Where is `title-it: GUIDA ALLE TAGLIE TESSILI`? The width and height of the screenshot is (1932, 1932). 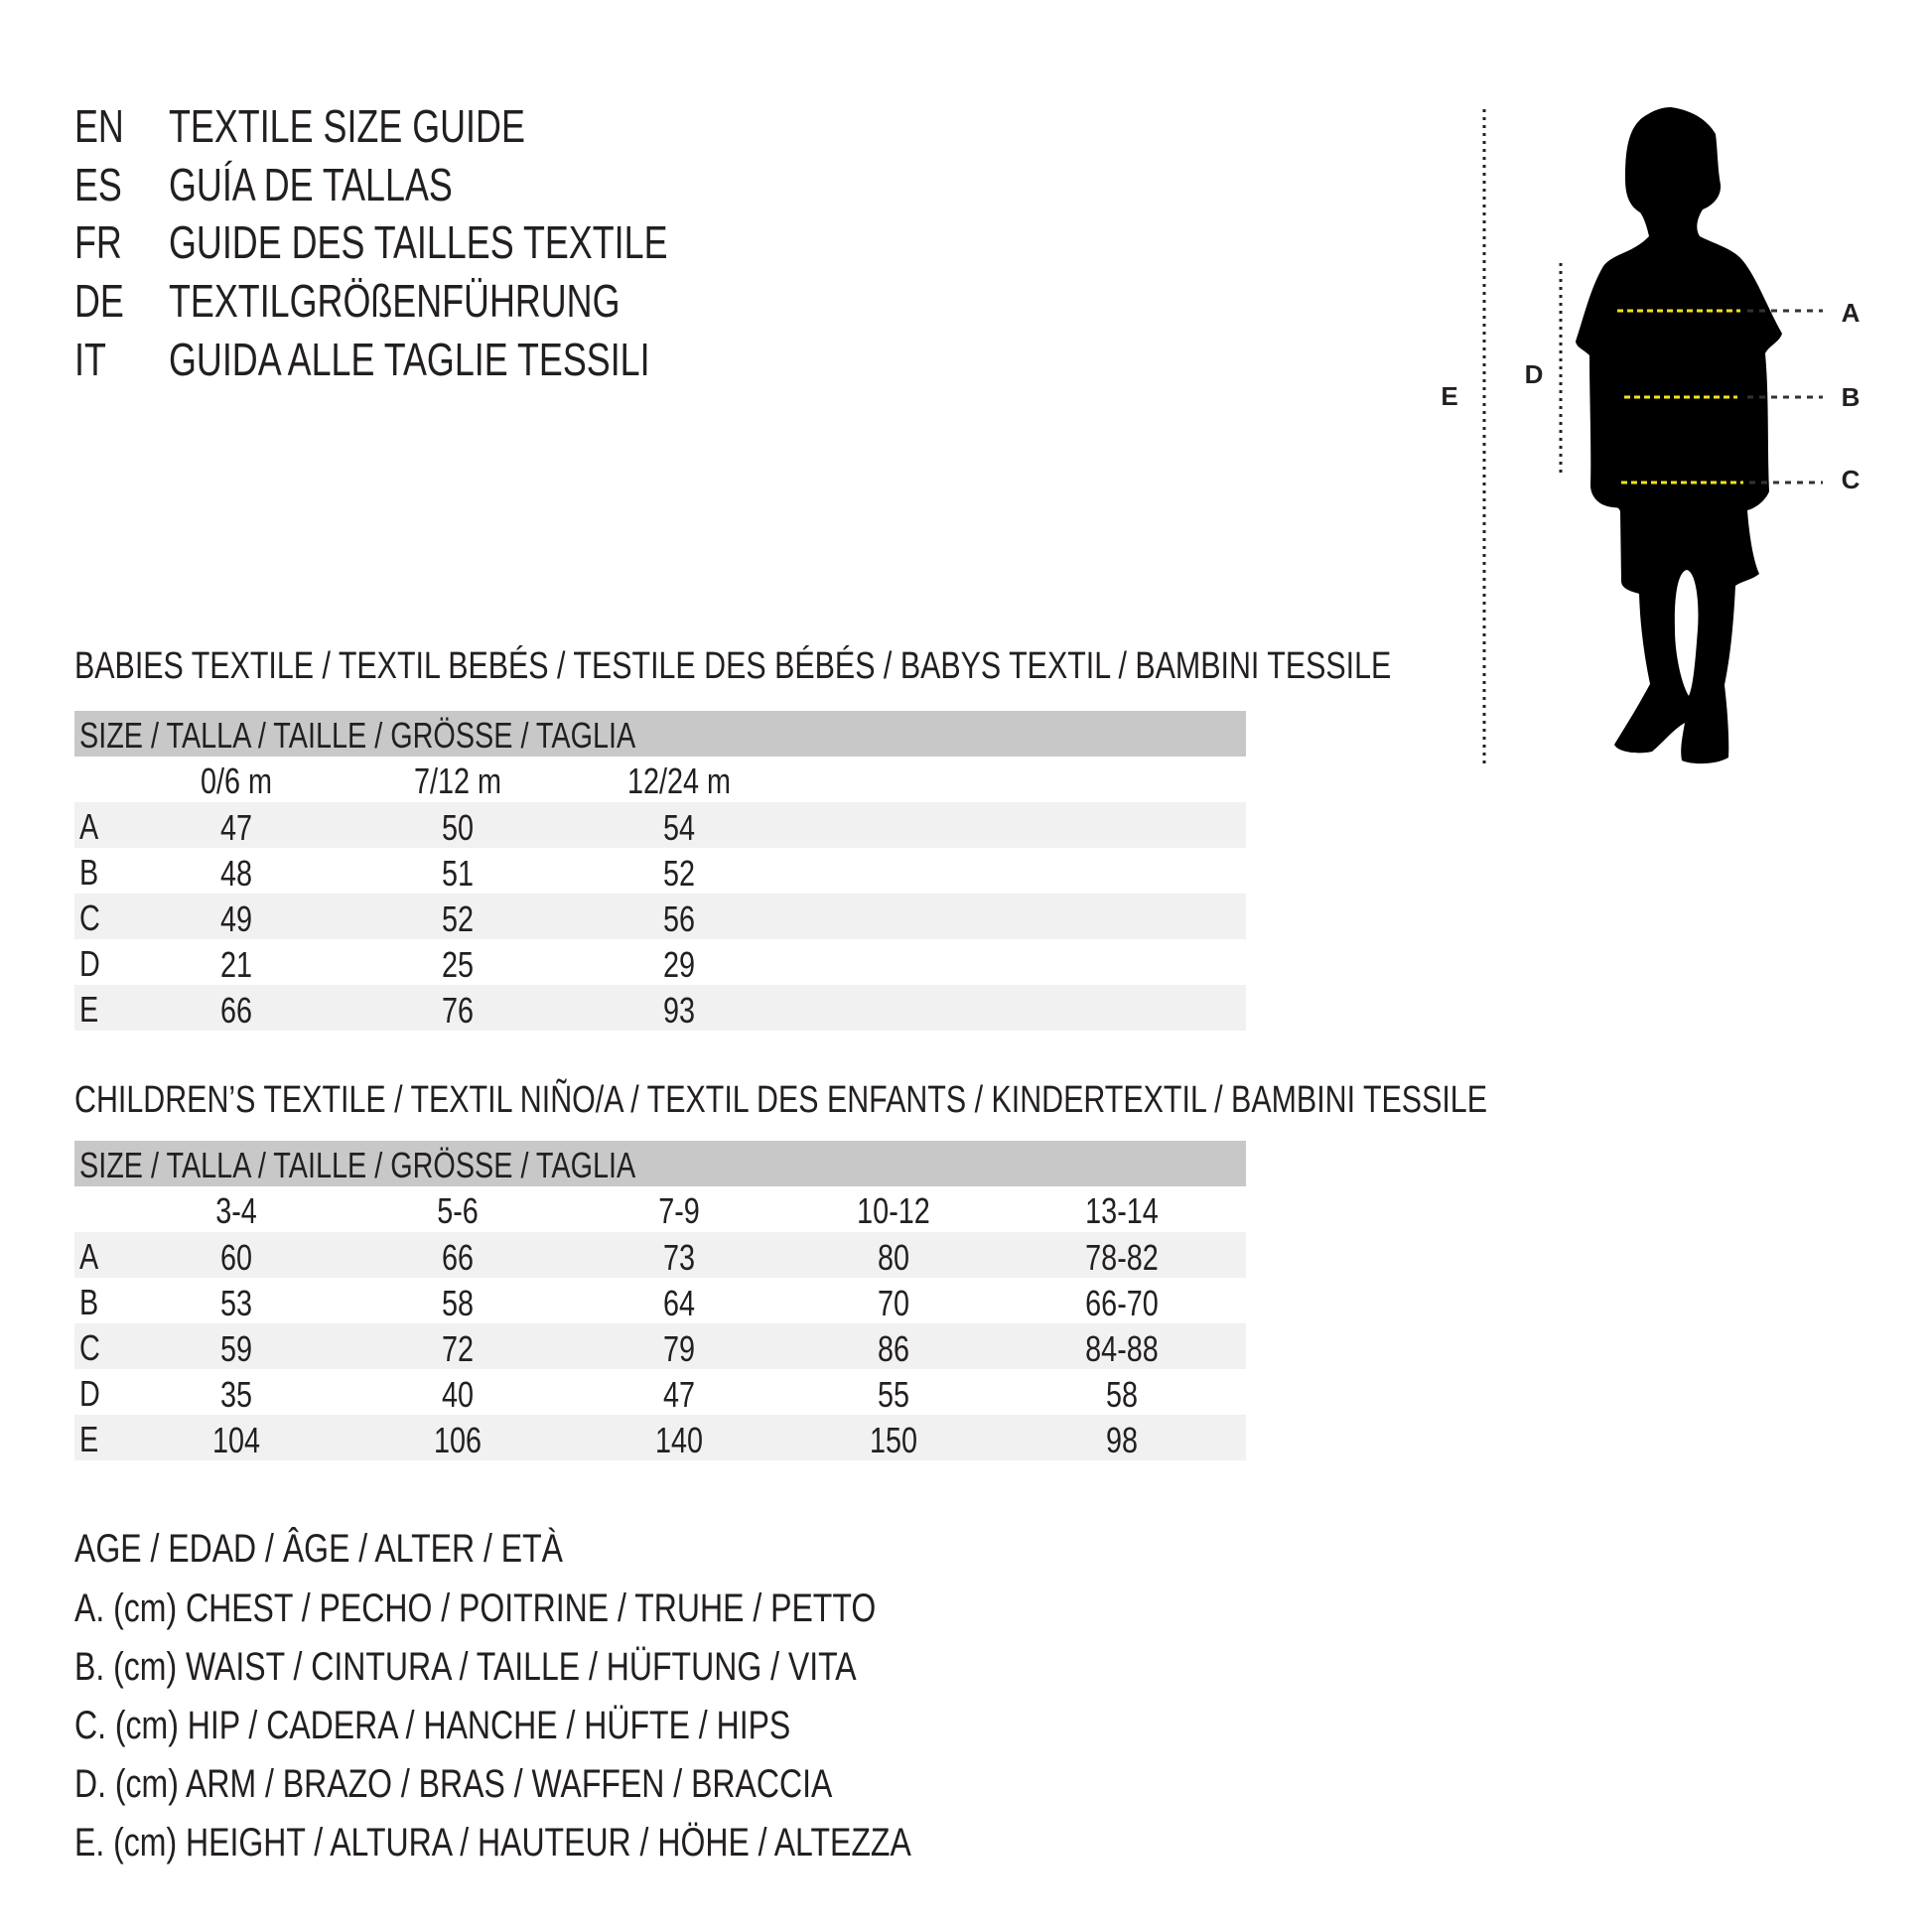
title-it: GUIDA ALLE TAGLIE TESSILI is located at coordinates (409, 359).